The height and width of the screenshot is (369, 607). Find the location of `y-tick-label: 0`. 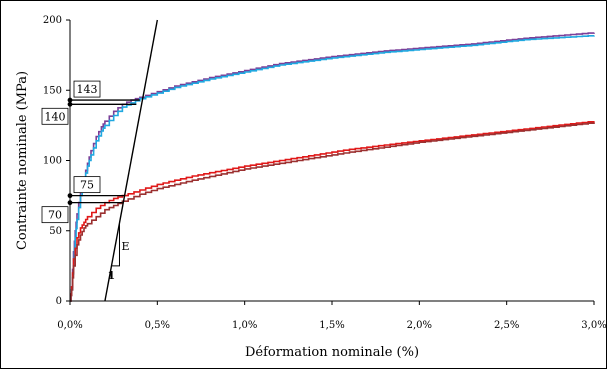

y-tick-label: 0 is located at coordinates (59, 301).